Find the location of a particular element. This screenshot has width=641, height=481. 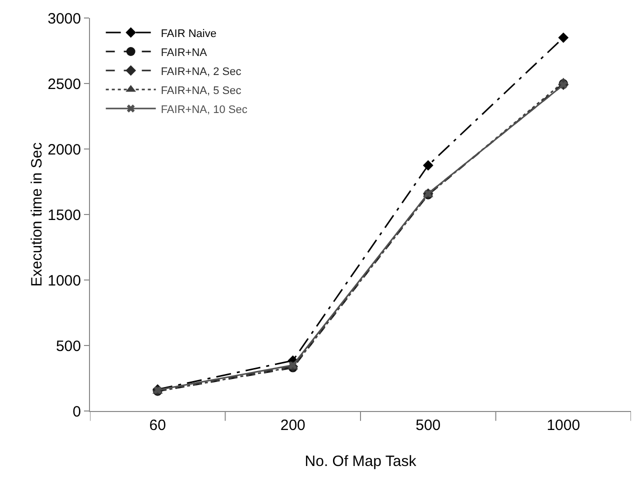

legend-label: FAIR+NA is located at coordinates (184, 52).